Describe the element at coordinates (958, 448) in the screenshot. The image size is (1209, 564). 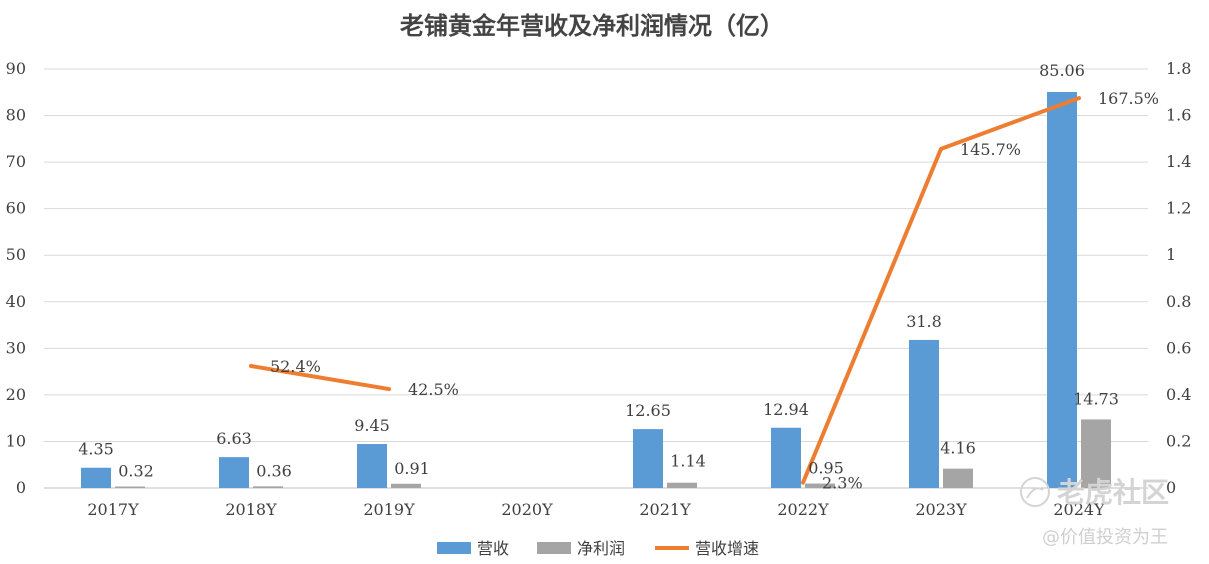
I see `net-profit-label: 4.16` at that location.